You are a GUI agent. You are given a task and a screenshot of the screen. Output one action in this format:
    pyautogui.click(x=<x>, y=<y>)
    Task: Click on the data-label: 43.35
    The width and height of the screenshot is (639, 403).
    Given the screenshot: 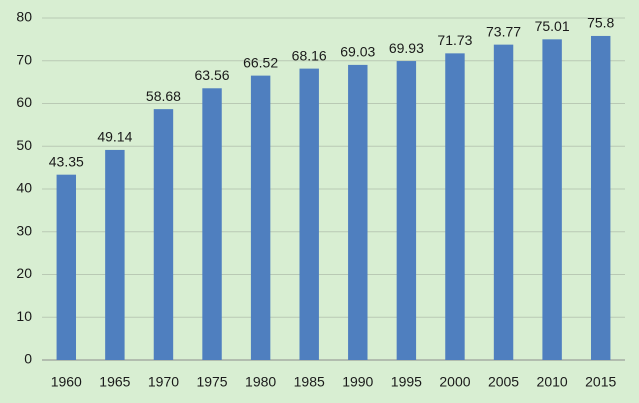 What is the action you would take?
    pyautogui.click(x=66, y=161)
    